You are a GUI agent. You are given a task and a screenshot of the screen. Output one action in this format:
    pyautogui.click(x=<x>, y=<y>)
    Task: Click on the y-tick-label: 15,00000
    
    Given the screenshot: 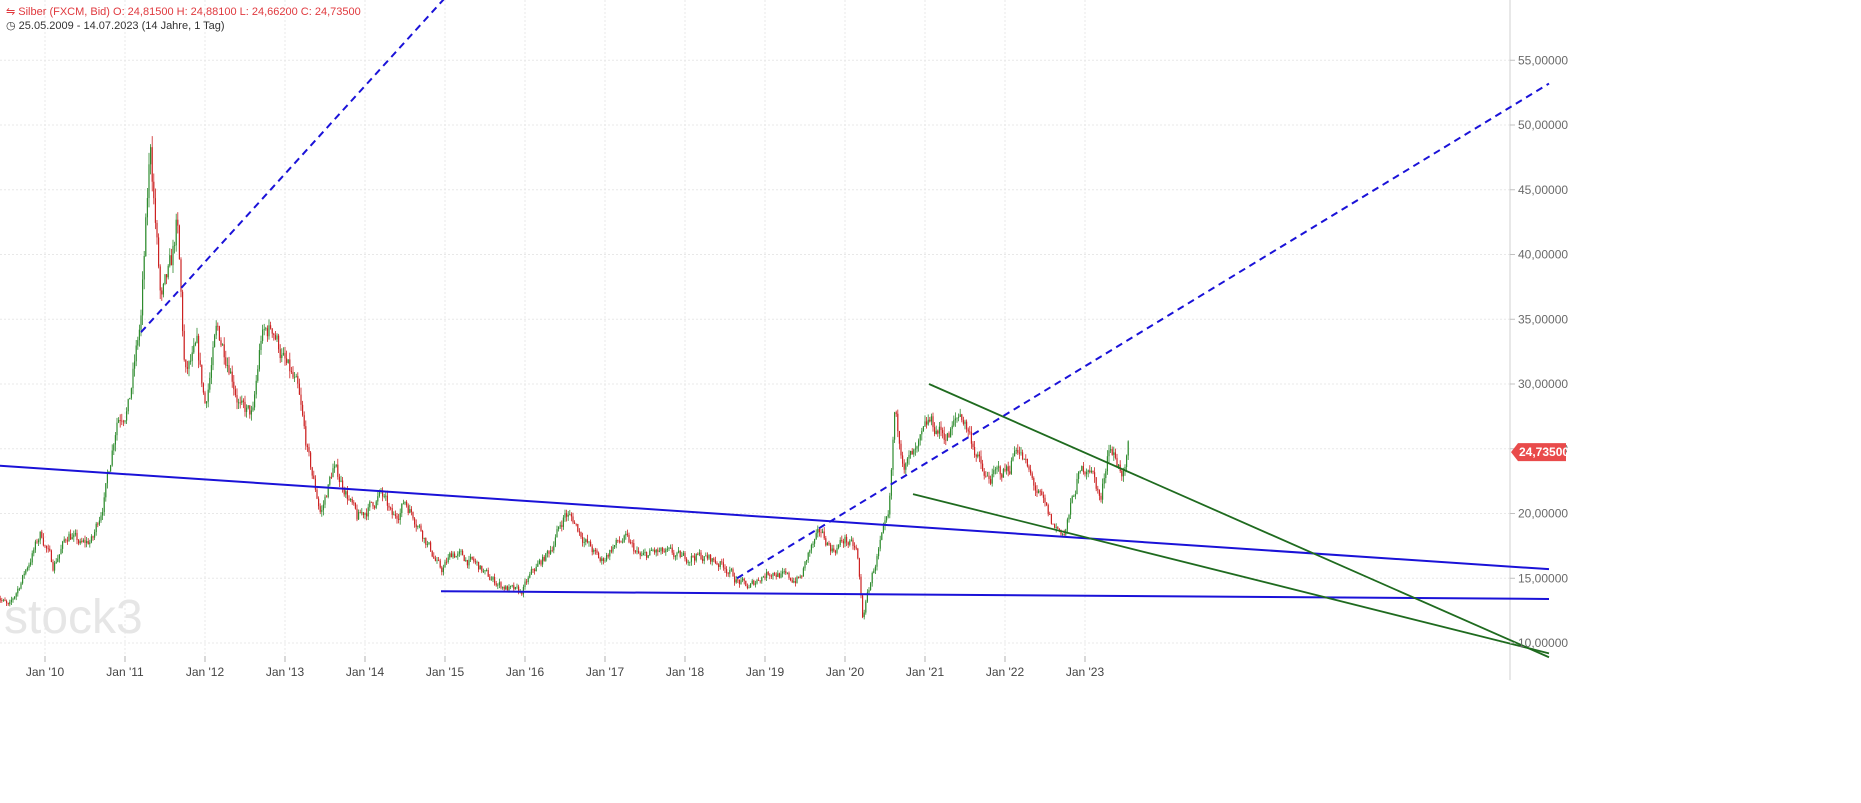 What is the action you would take?
    pyautogui.click(x=1543, y=578)
    